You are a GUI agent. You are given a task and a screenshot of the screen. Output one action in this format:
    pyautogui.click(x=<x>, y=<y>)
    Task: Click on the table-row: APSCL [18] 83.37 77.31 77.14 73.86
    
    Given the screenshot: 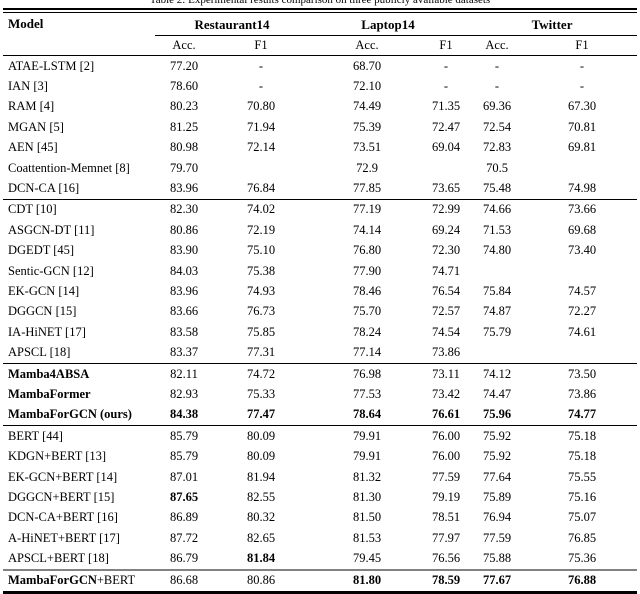 What is the action you would take?
    pyautogui.click(x=320, y=352)
    